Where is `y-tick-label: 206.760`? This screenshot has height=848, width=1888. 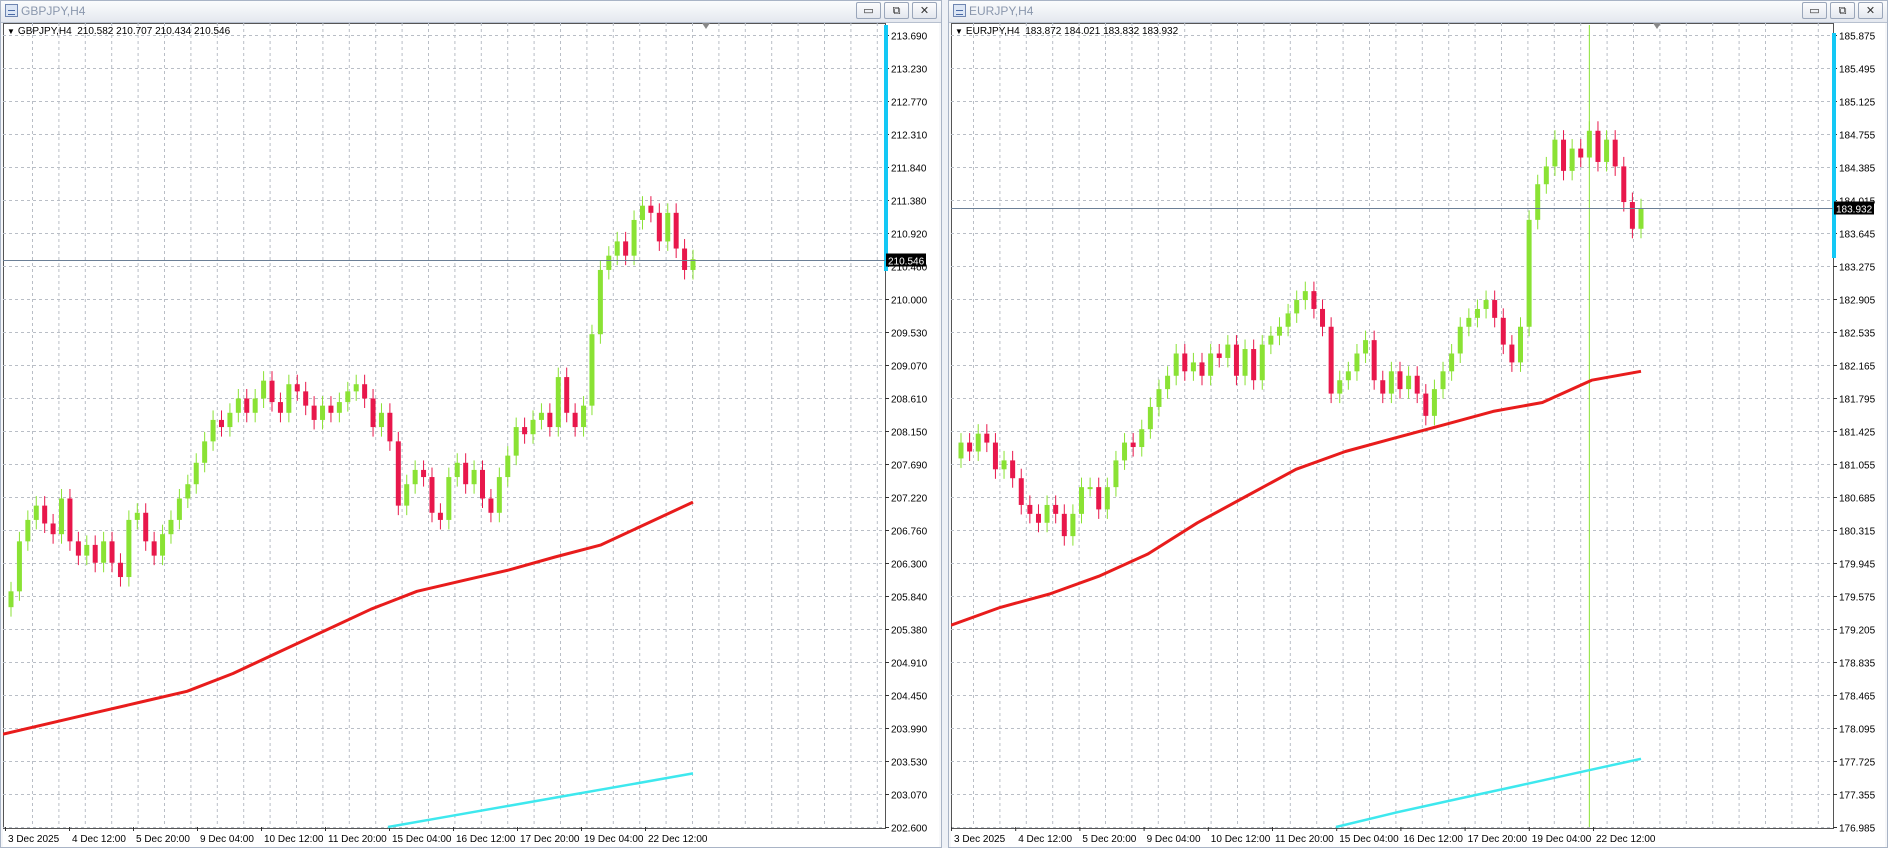 y-tick-label: 206.760 is located at coordinates (909, 532).